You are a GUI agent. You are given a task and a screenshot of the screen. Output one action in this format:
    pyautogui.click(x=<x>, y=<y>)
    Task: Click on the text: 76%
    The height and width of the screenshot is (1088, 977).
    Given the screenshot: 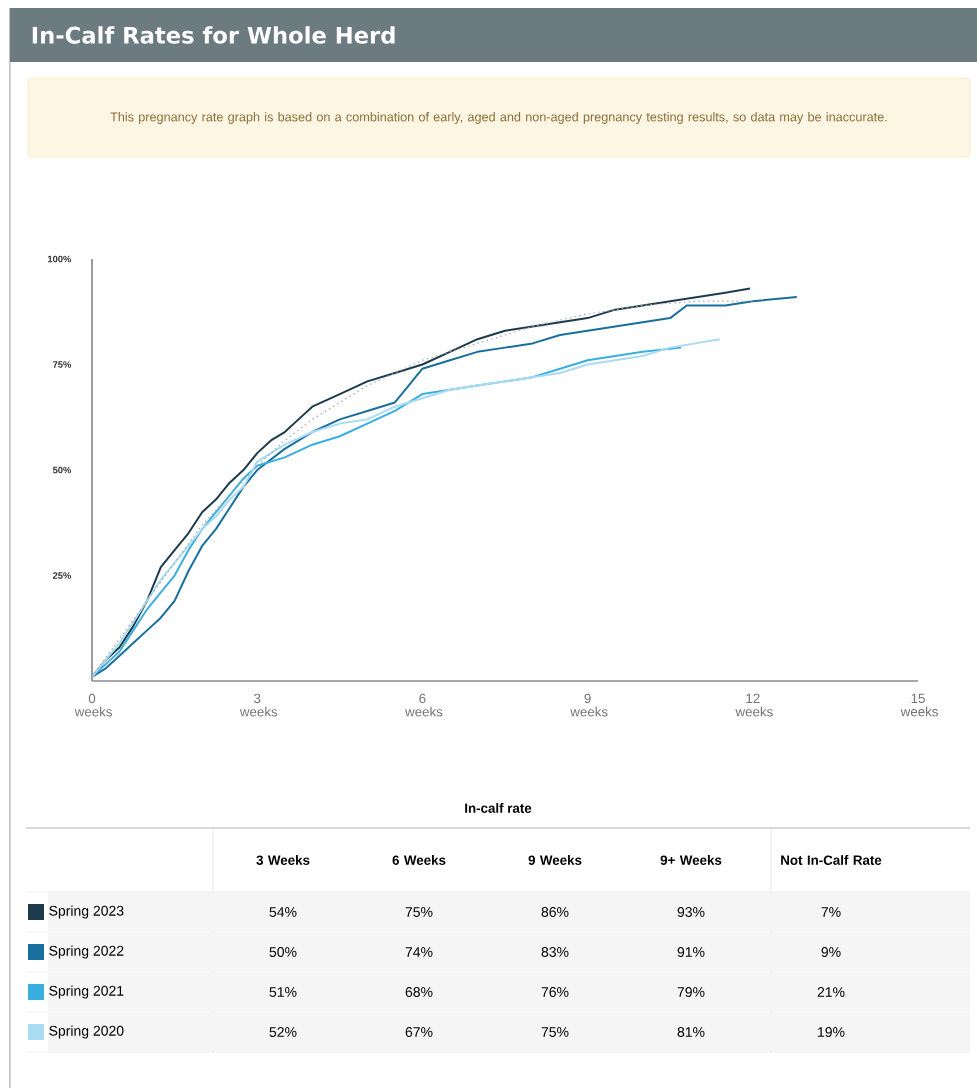 What is the action you would take?
    pyautogui.click(x=555, y=992)
    